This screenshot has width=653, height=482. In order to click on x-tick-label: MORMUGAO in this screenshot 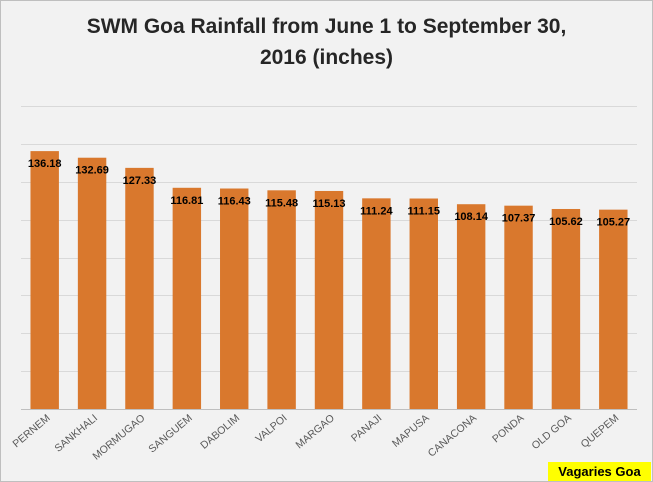, I will do `click(119, 437)`.